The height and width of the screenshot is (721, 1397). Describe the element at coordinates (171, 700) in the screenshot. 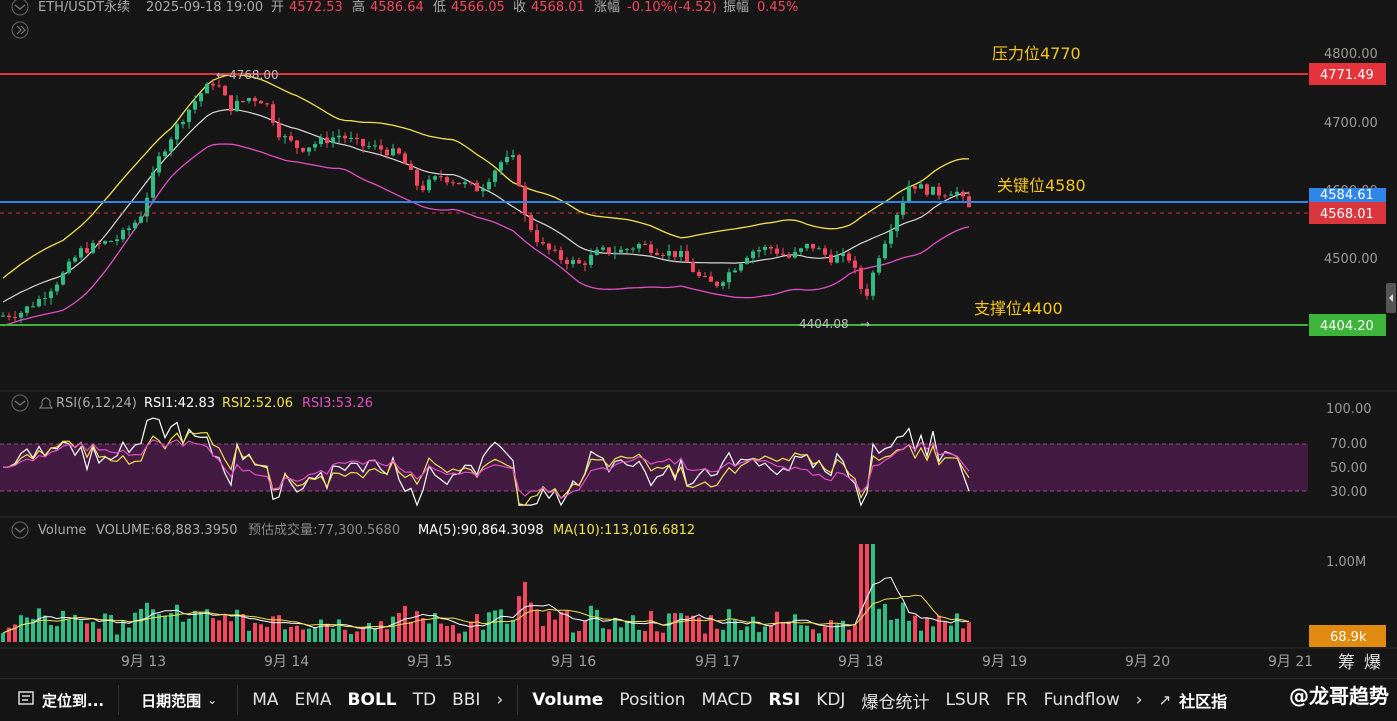

I see `date-range-button: 日期范围` at that location.